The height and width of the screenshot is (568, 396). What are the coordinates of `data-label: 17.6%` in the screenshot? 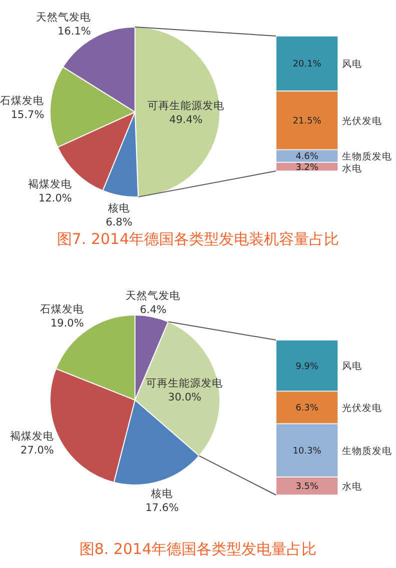 It's located at (162, 508).